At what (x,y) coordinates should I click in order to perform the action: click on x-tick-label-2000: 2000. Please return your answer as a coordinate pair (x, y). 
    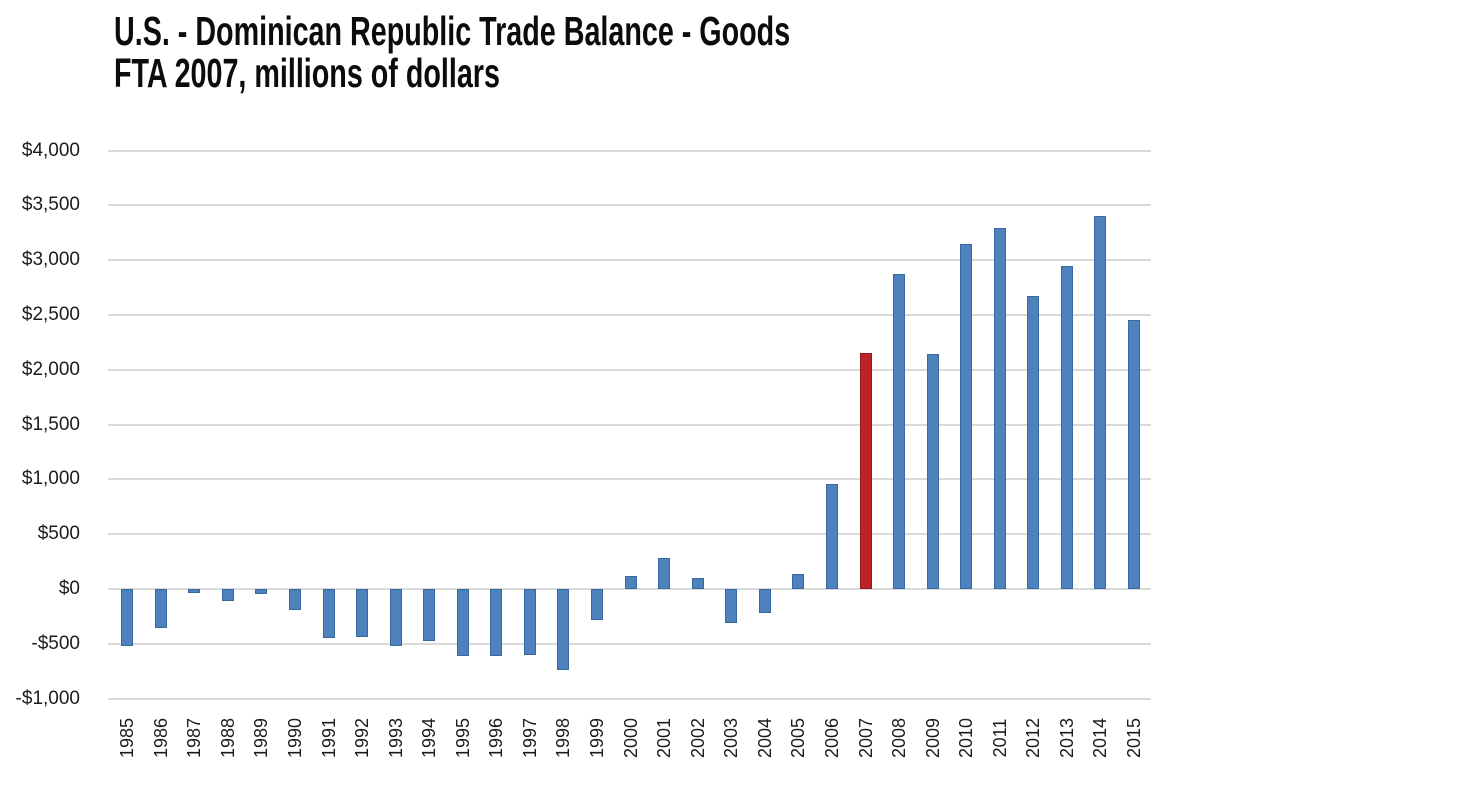
    Looking at the image, I should click on (630, 738).